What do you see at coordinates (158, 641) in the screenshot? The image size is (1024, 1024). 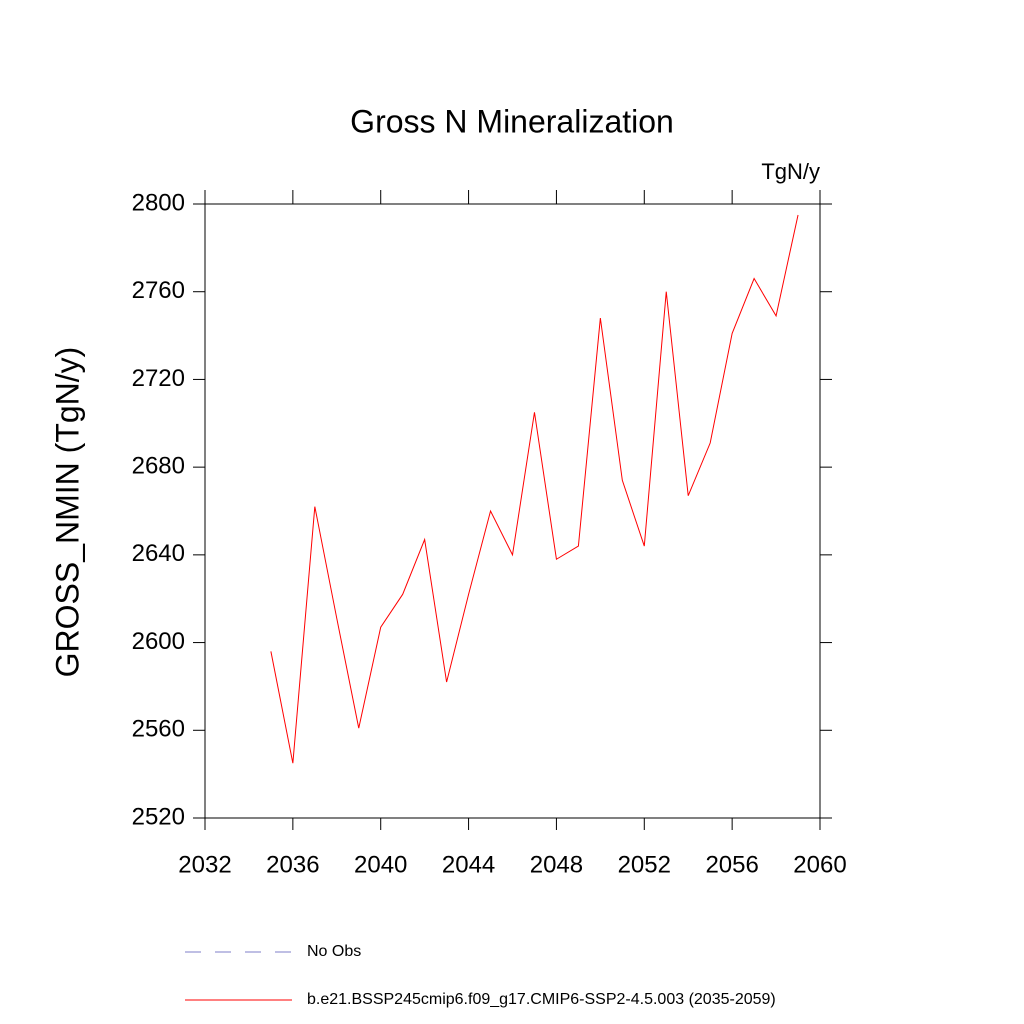 I see `y-tick-label: 2600` at bounding box center [158, 641].